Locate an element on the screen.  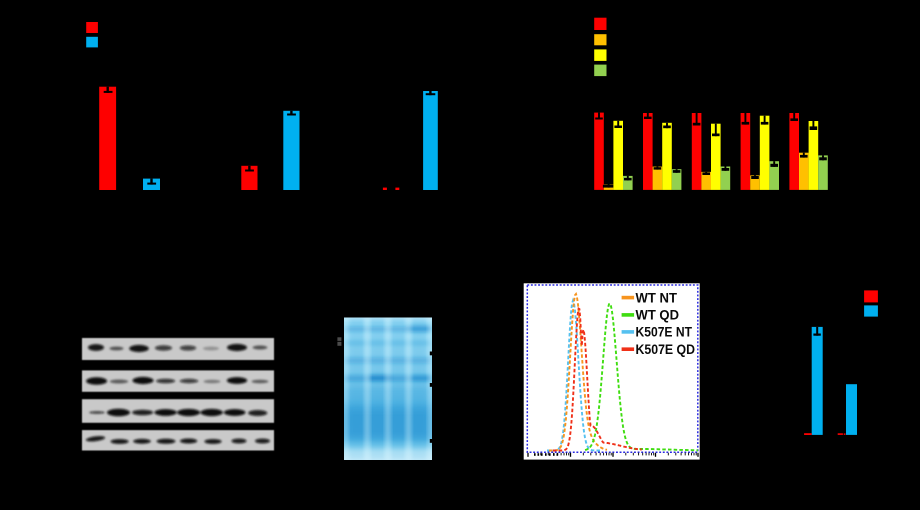
svg-text: K507E NT is located at coordinates (664, 332).